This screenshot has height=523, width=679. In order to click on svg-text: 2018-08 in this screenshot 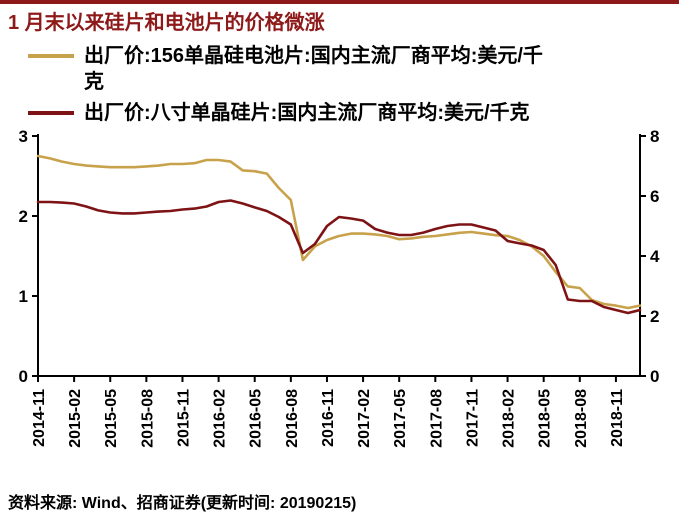, I will do `click(581, 418)`.